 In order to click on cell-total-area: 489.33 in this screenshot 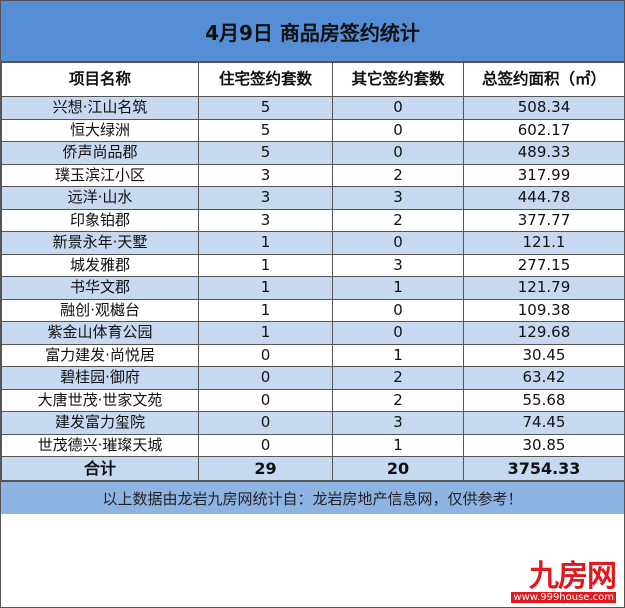, I will do `click(543, 153)`.